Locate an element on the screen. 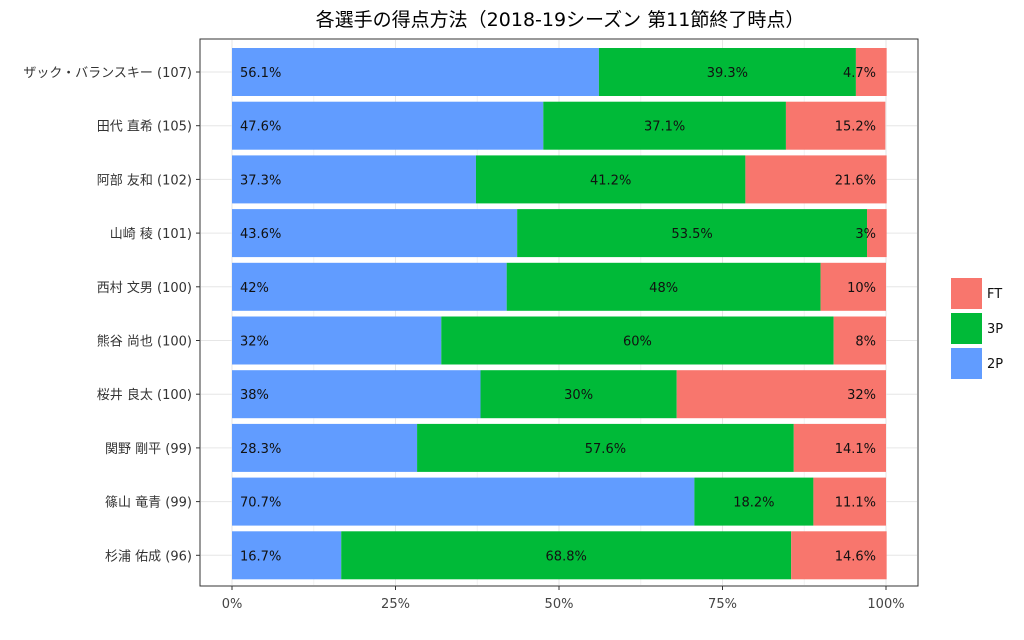 The image size is (1024, 640). data-label-2p: 16.7% is located at coordinates (260, 556).